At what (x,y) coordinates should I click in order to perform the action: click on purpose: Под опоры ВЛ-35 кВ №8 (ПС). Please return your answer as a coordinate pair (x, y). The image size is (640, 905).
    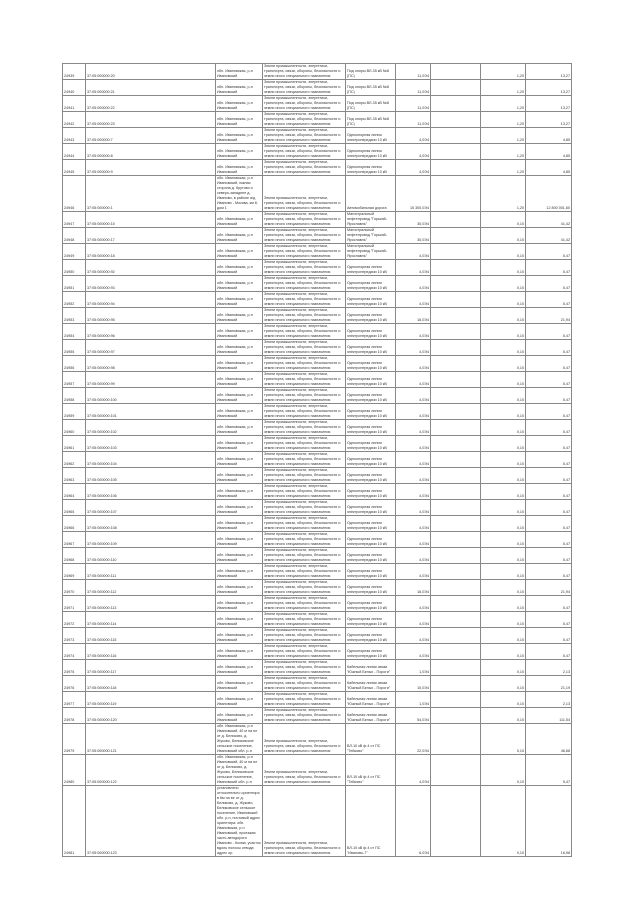
    Looking at the image, I should click on (370, 71).